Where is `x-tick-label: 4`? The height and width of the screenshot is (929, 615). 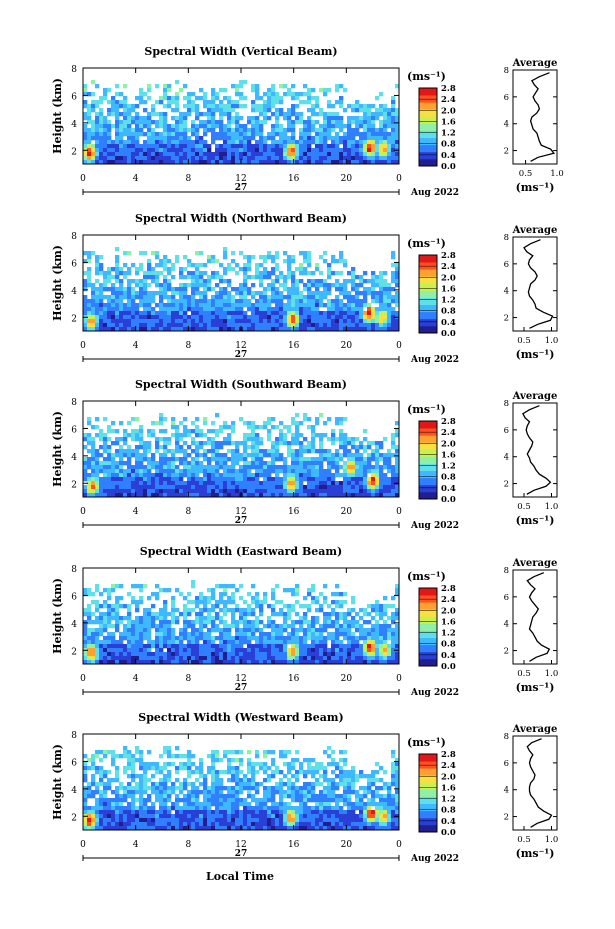 x-tick-label: 4 is located at coordinates (136, 512).